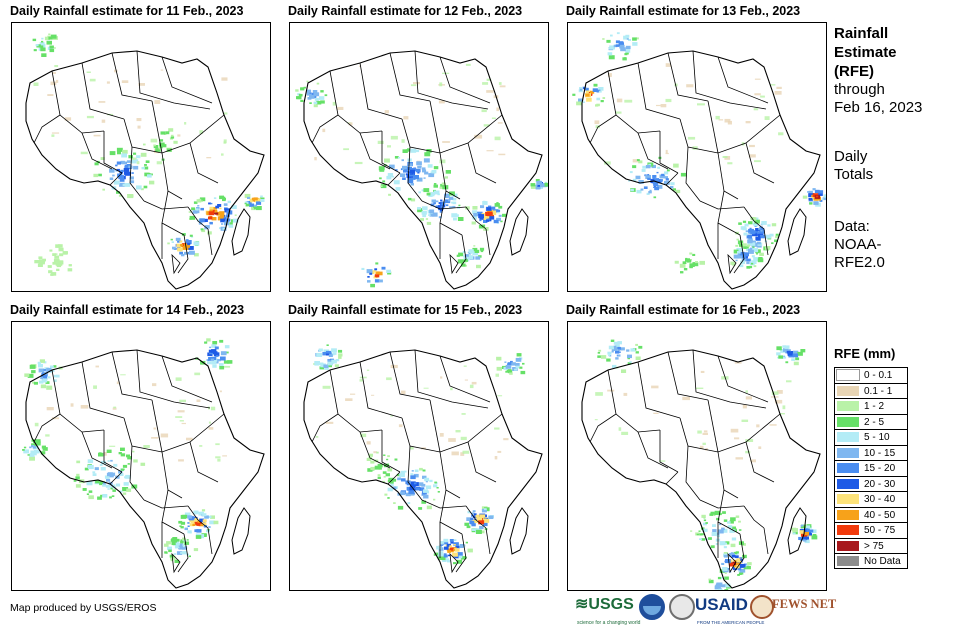 Image resolution: width=967 pixels, height=634 pixels. I want to click on totals-label: Totals, so click(899, 175).